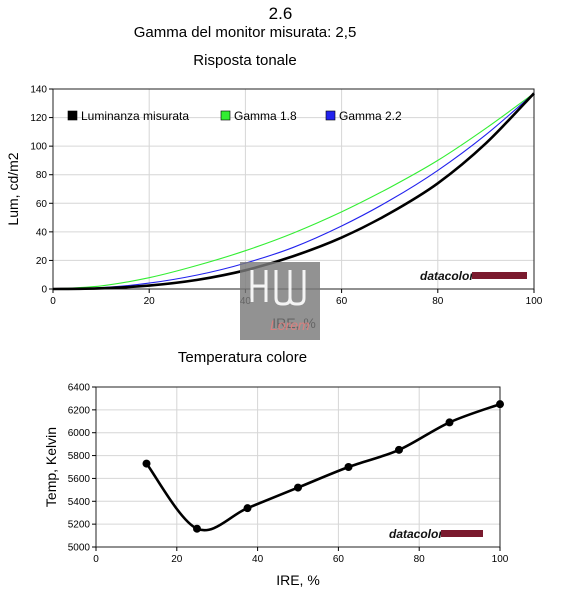 The height and width of the screenshot is (600, 561). I want to click on y-tick-label: 140, so click(38, 90).